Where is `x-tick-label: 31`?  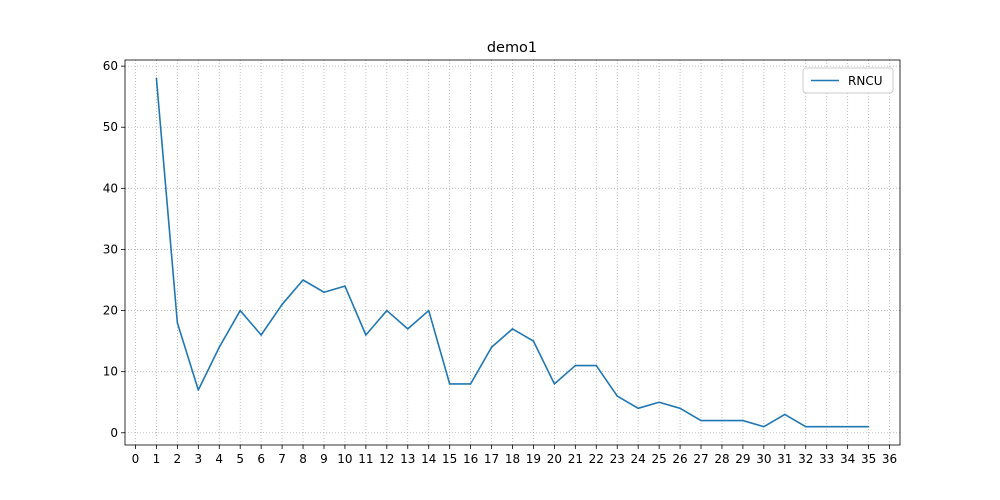 x-tick-label: 31 is located at coordinates (784, 459).